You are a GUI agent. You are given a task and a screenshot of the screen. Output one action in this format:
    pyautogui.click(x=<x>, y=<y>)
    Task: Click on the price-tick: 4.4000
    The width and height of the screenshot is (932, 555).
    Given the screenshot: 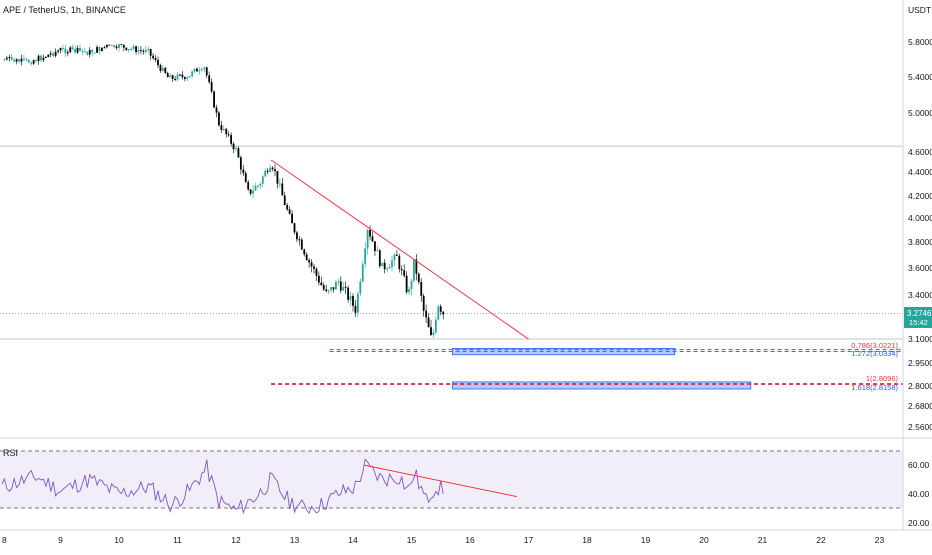 What is the action you would take?
    pyautogui.click(x=920, y=172)
    